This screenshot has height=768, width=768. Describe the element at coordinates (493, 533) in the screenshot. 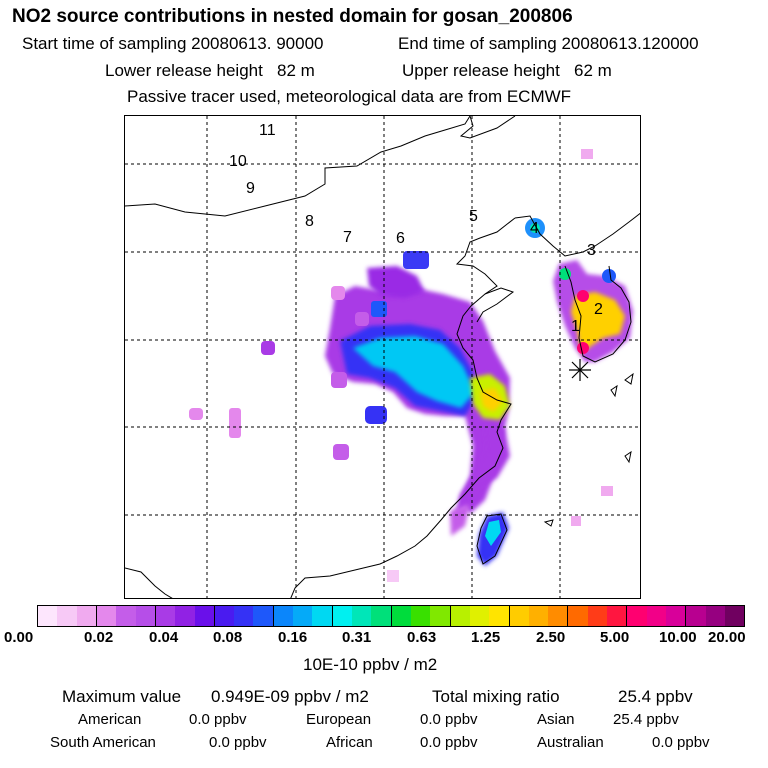

I see `plume-taiwan-core` at that location.